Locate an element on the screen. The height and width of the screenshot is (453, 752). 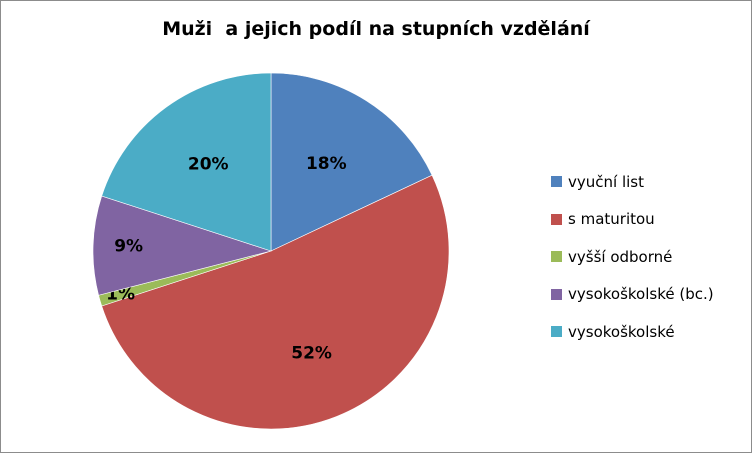
legend-label: vysokoškolské (bc.) is located at coordinates (641, 294).